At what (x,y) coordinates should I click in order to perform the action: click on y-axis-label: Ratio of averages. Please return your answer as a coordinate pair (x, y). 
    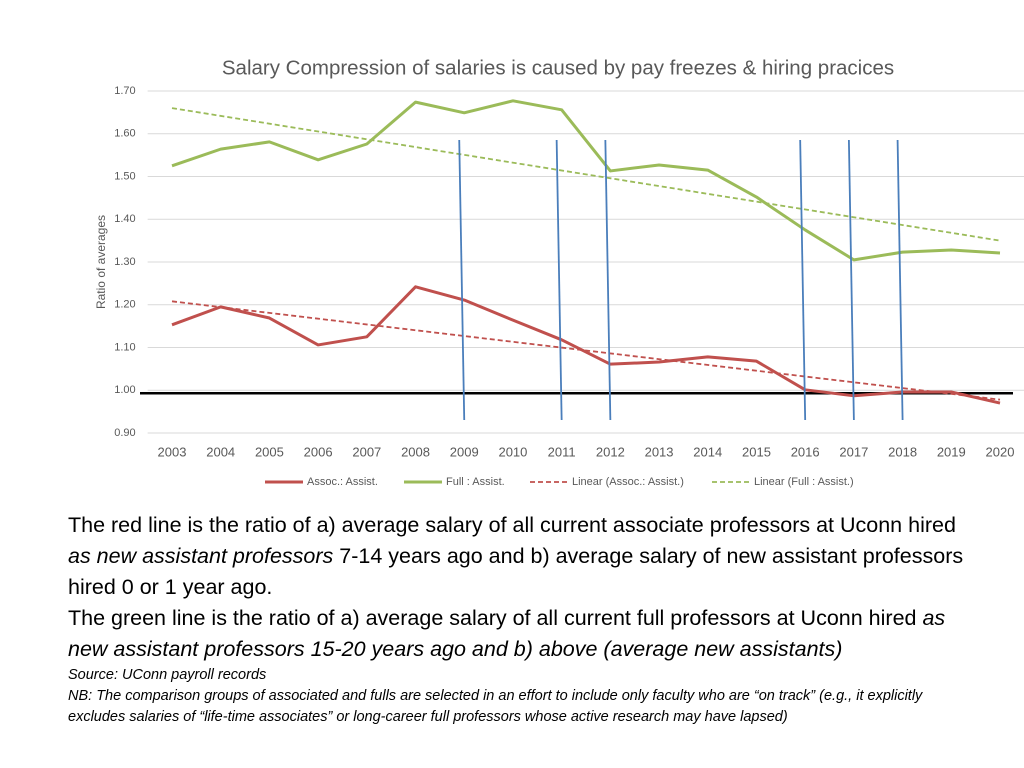
    Looking at the image, I should click on (101, 262).